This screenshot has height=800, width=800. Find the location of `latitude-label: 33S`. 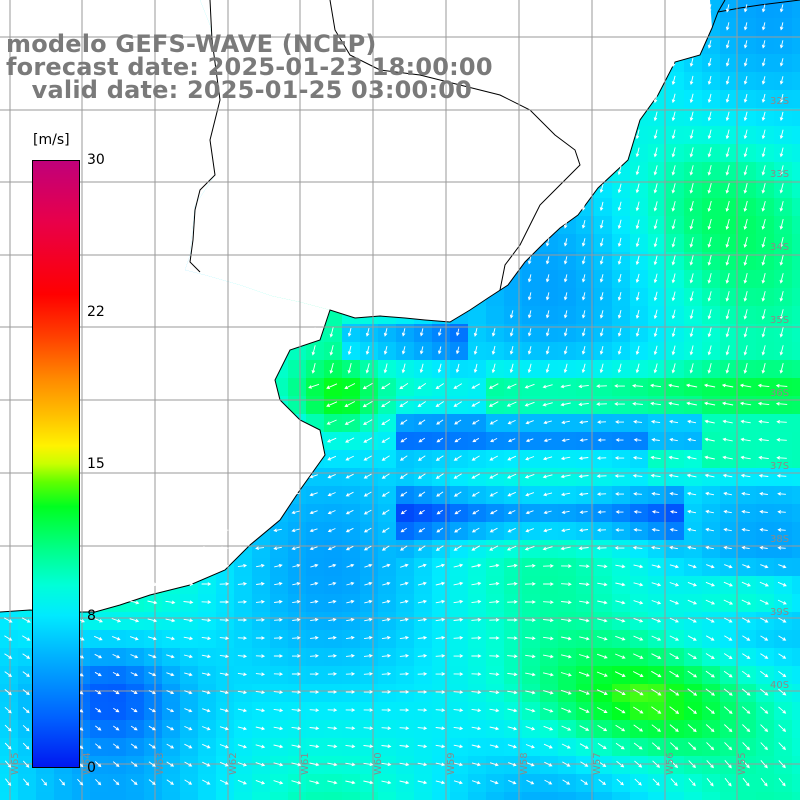

latitude-label: 33S is located at coordinates (779, 174).